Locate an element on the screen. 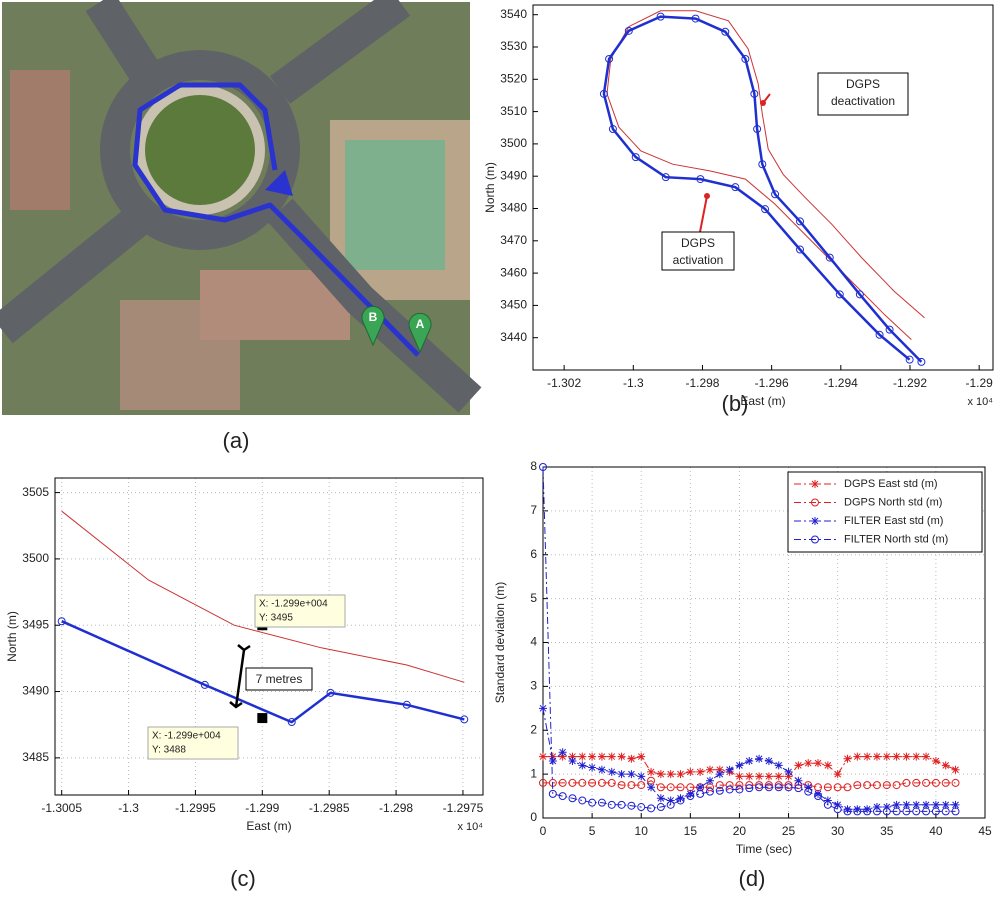  y-tick-label: 8 is located at coordinates (533, 466).